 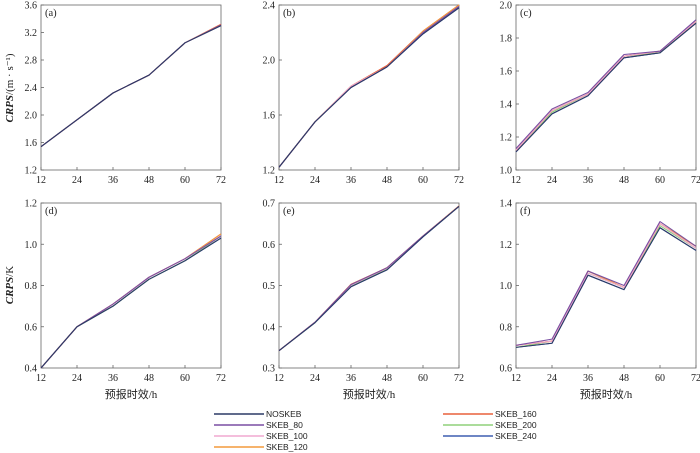 What do you see at coordinates (287, 436) in the screenshot?
I see `legend-label: SKEB_100` at bounding box center [287, 436].